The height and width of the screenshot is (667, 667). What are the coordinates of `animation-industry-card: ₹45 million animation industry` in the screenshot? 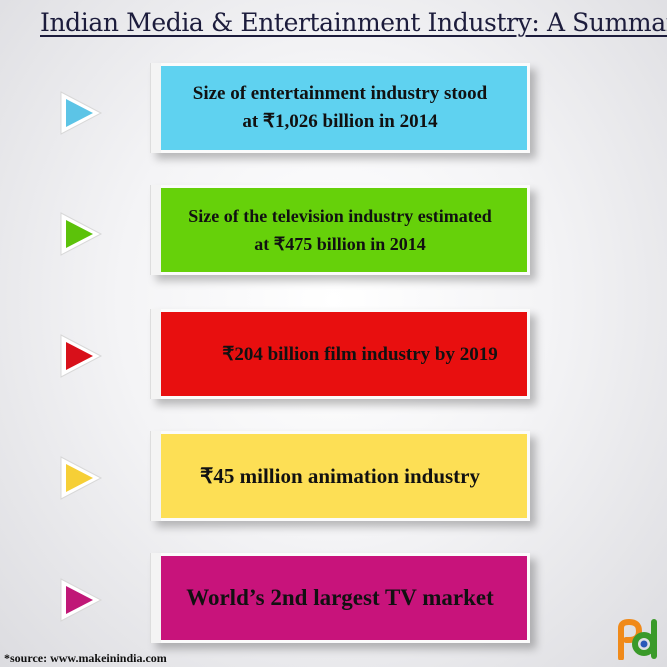 It's located at (340, 476).